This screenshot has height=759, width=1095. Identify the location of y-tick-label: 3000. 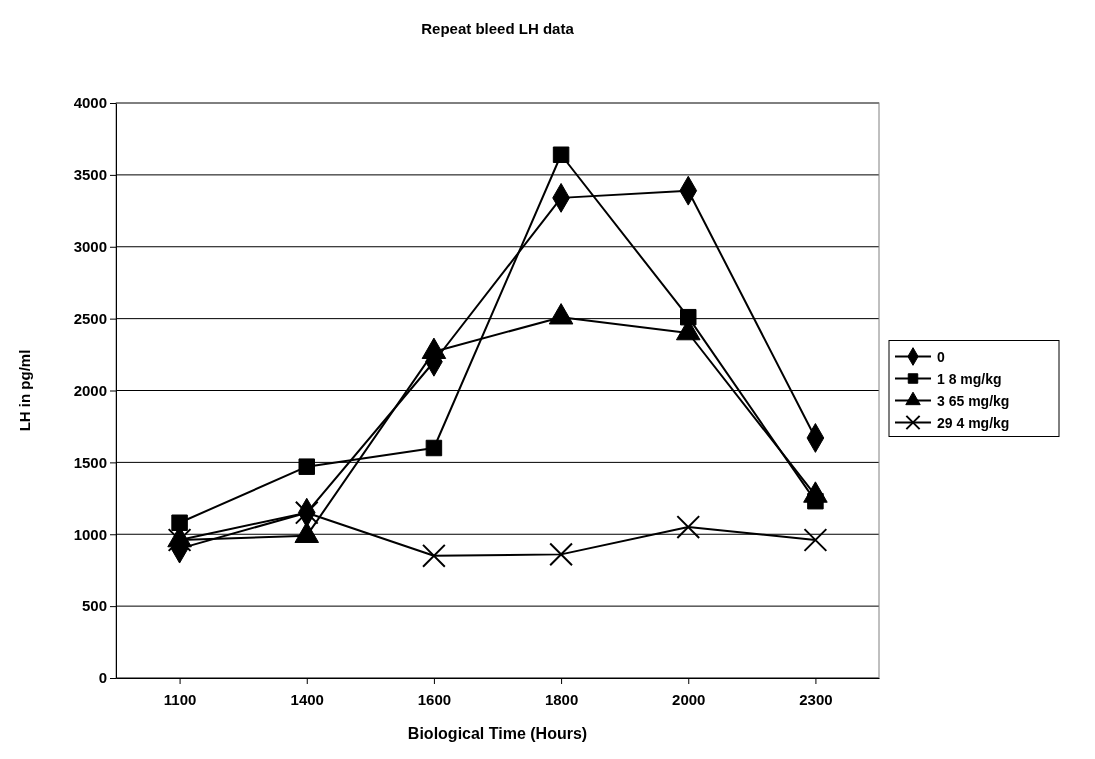
(90, 247).